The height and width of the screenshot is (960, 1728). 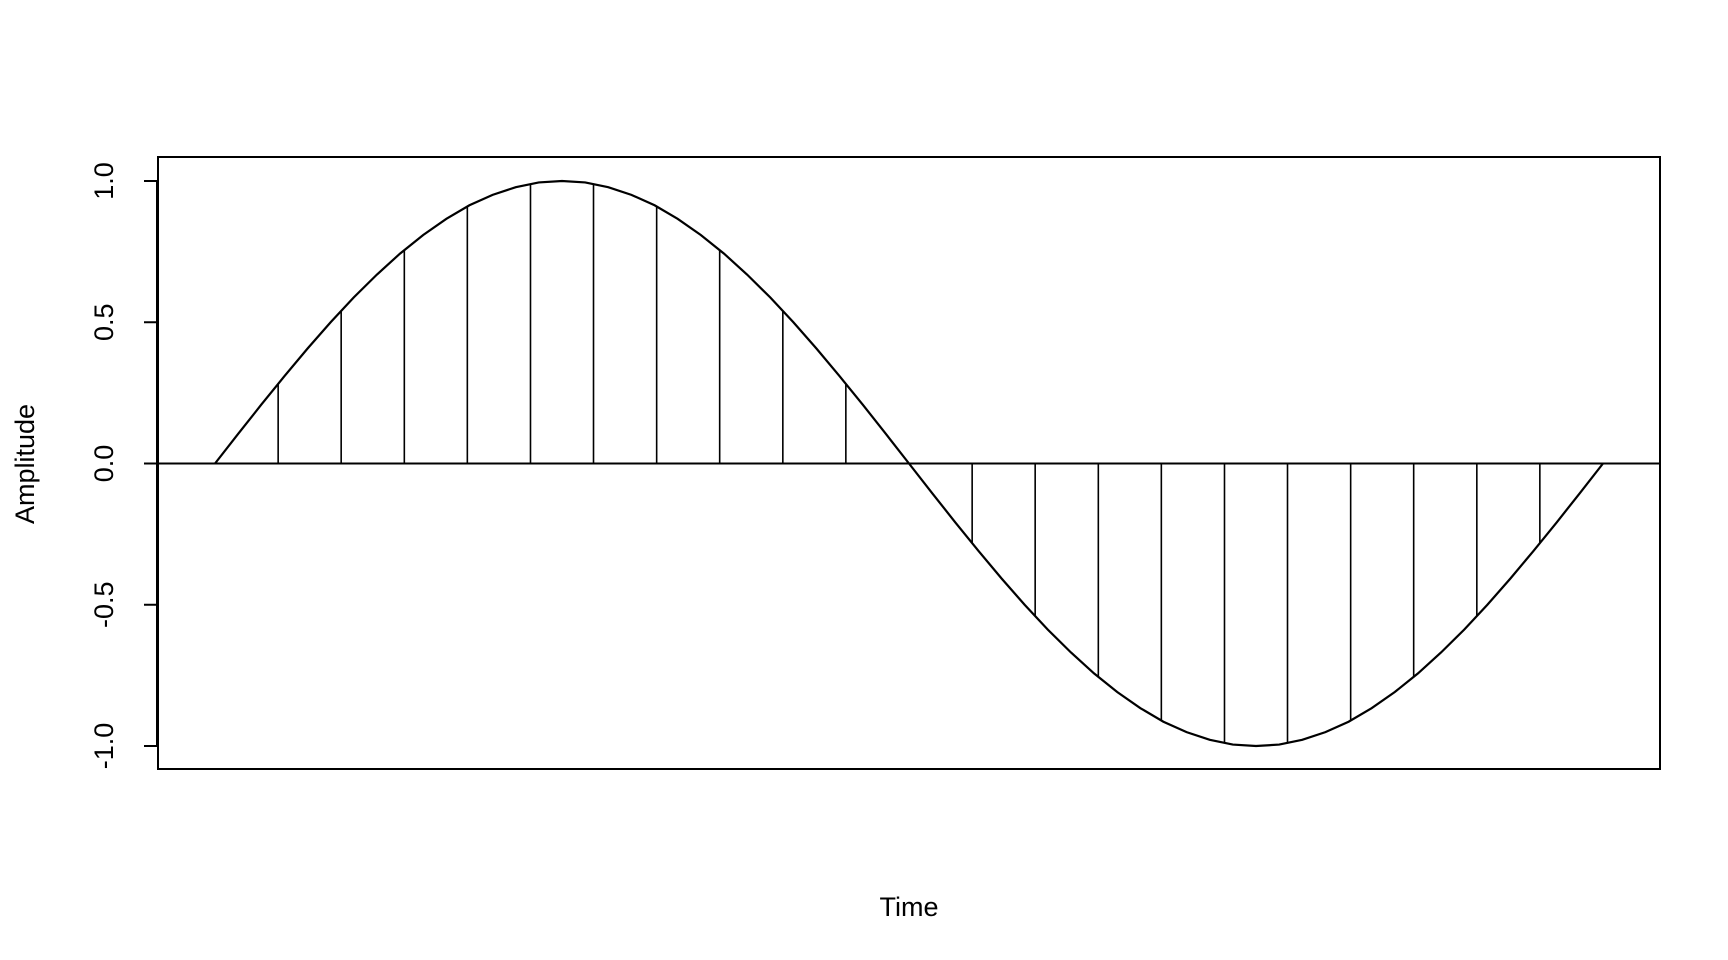 What do you see at coordinates (104, 604) in the screenshot?
I see `y-tick-label: -0.5` at bounding box center [104, 604].